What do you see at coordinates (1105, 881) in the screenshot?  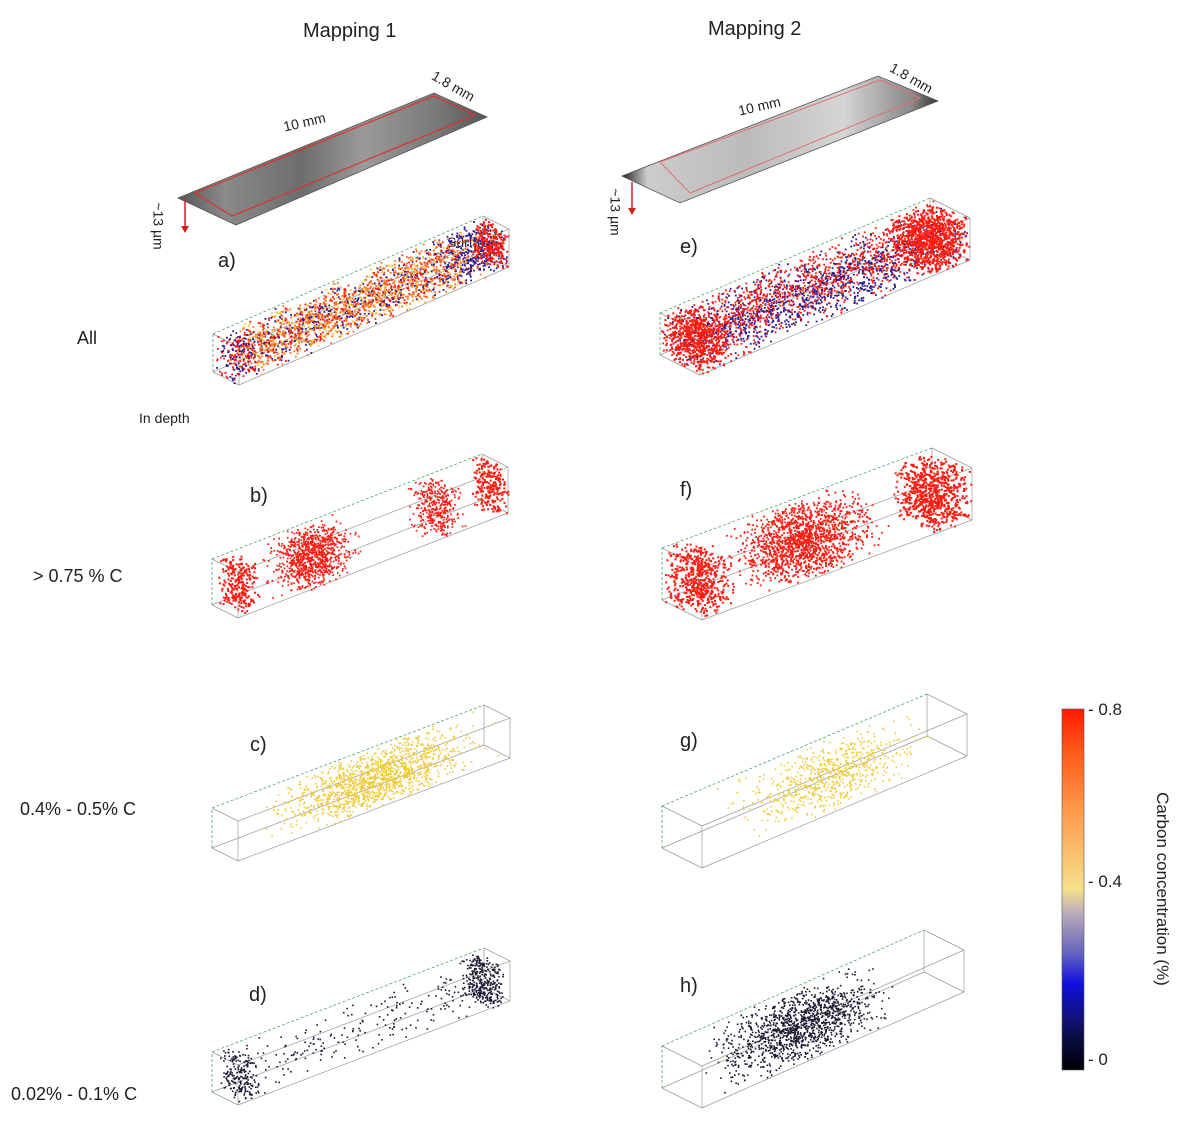 I see `colorbar-tick-0.4: - 0.4` at bounding box center [1105, 881].